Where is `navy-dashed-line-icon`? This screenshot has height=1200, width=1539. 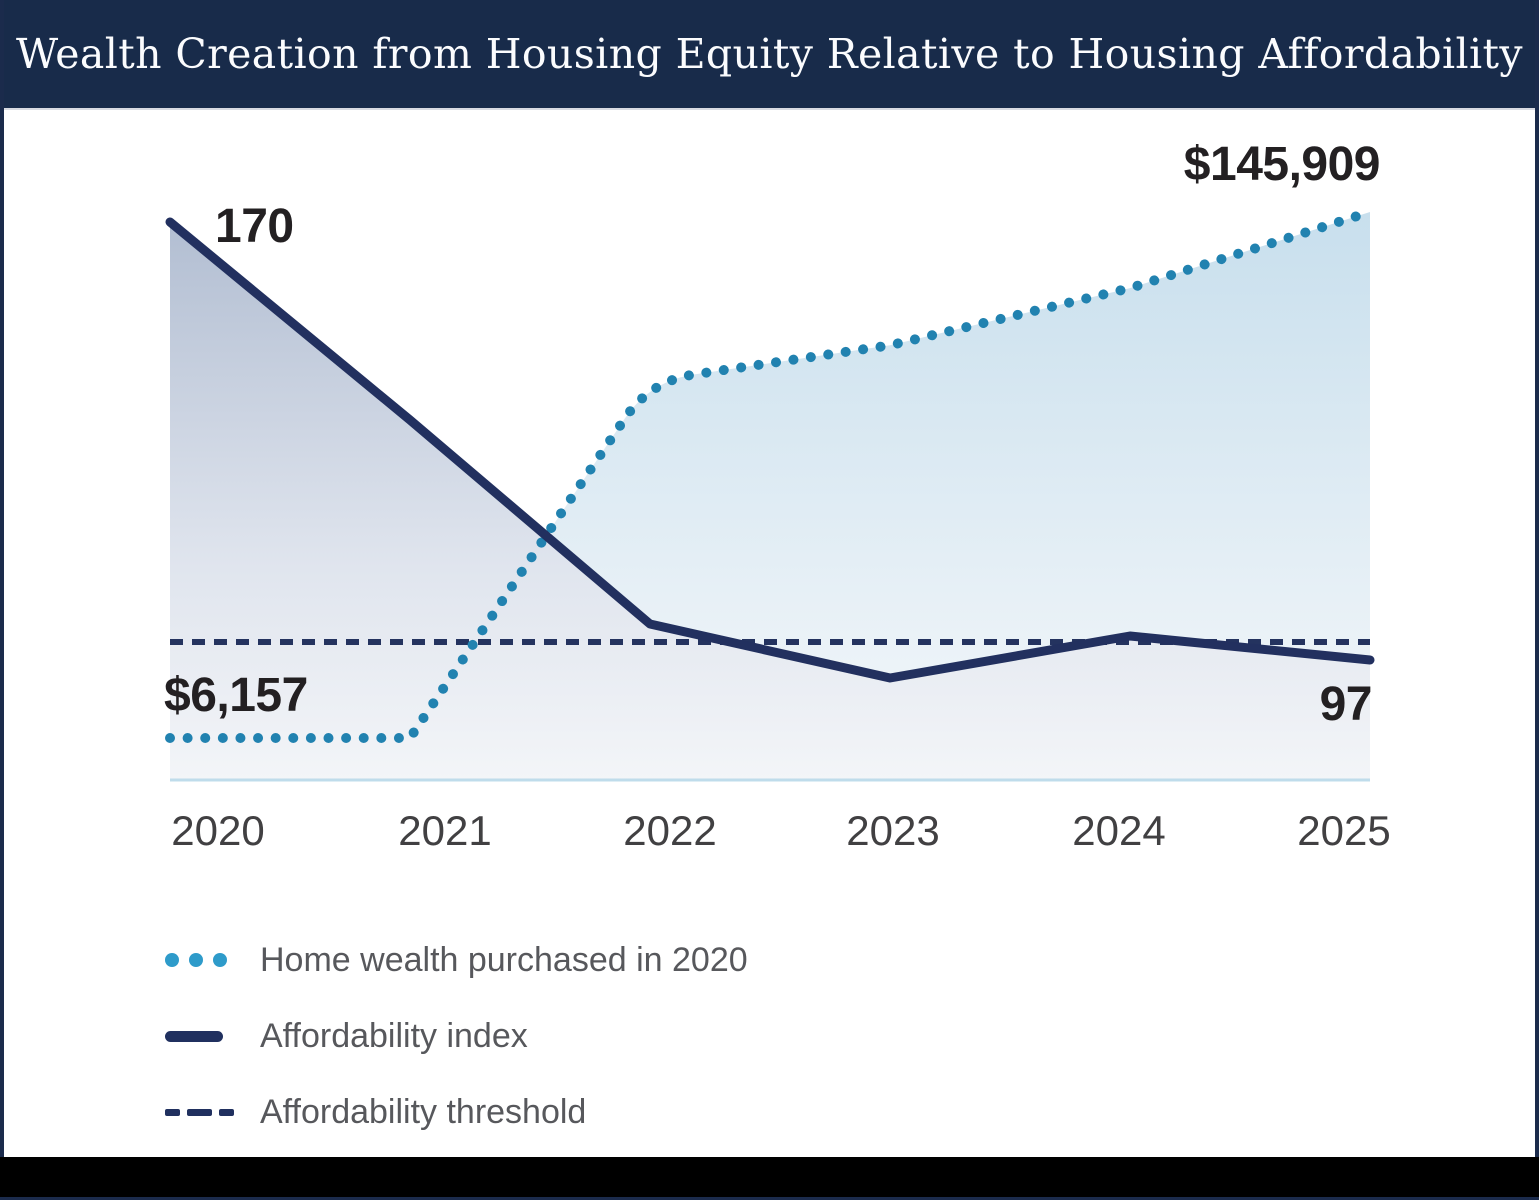 navy-dashed-line-icon is located at coordinates (201, 1112).